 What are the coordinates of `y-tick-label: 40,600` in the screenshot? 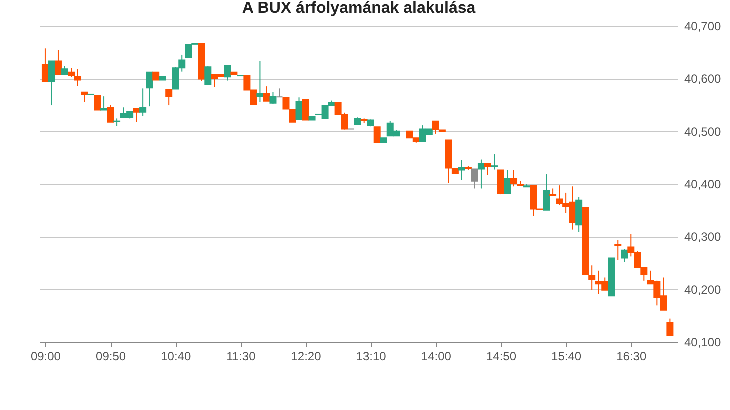 It's located at (703, 79).